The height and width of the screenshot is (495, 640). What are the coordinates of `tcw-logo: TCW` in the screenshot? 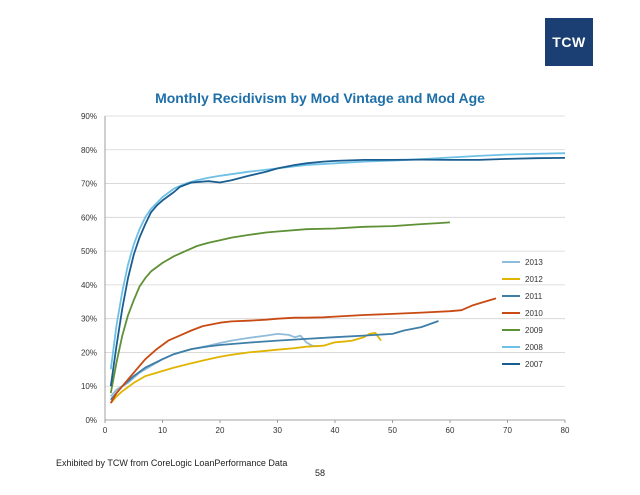 It's located at (569, 42).